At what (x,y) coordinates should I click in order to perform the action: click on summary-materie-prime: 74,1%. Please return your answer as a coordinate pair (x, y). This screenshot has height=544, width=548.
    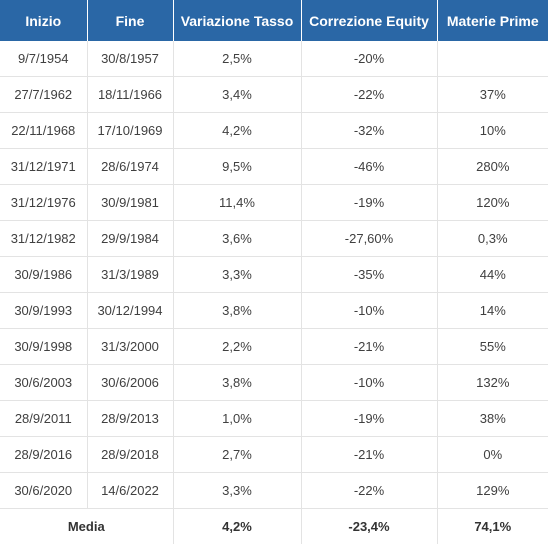
    Looking at the image, I should click on (492, 526).